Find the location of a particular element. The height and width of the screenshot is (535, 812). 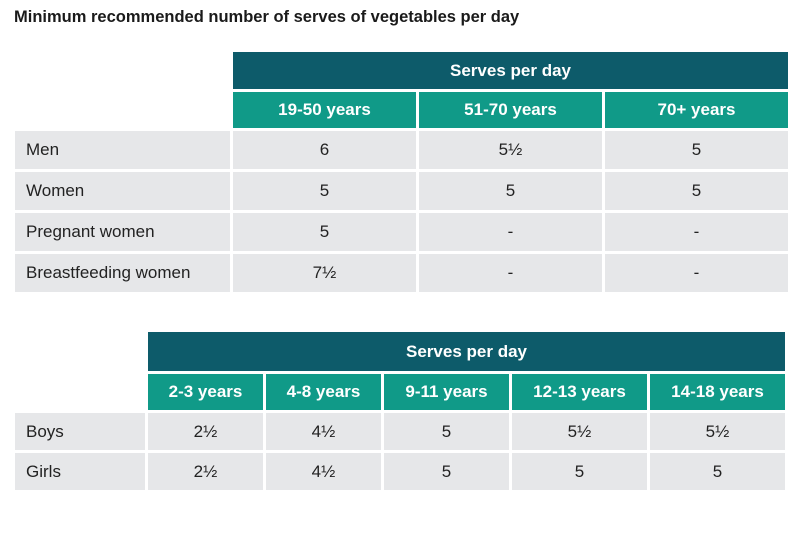

row-label: Girls is located at coordinates (80, 471).